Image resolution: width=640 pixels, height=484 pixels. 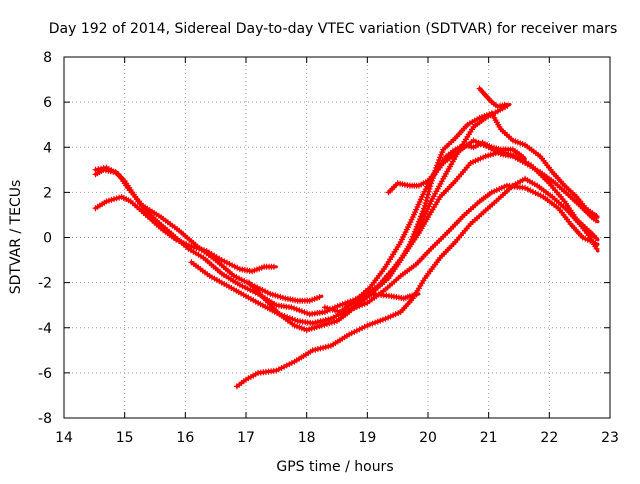 I want to click on y-tick-label: -4, so click(x=45, y=329).